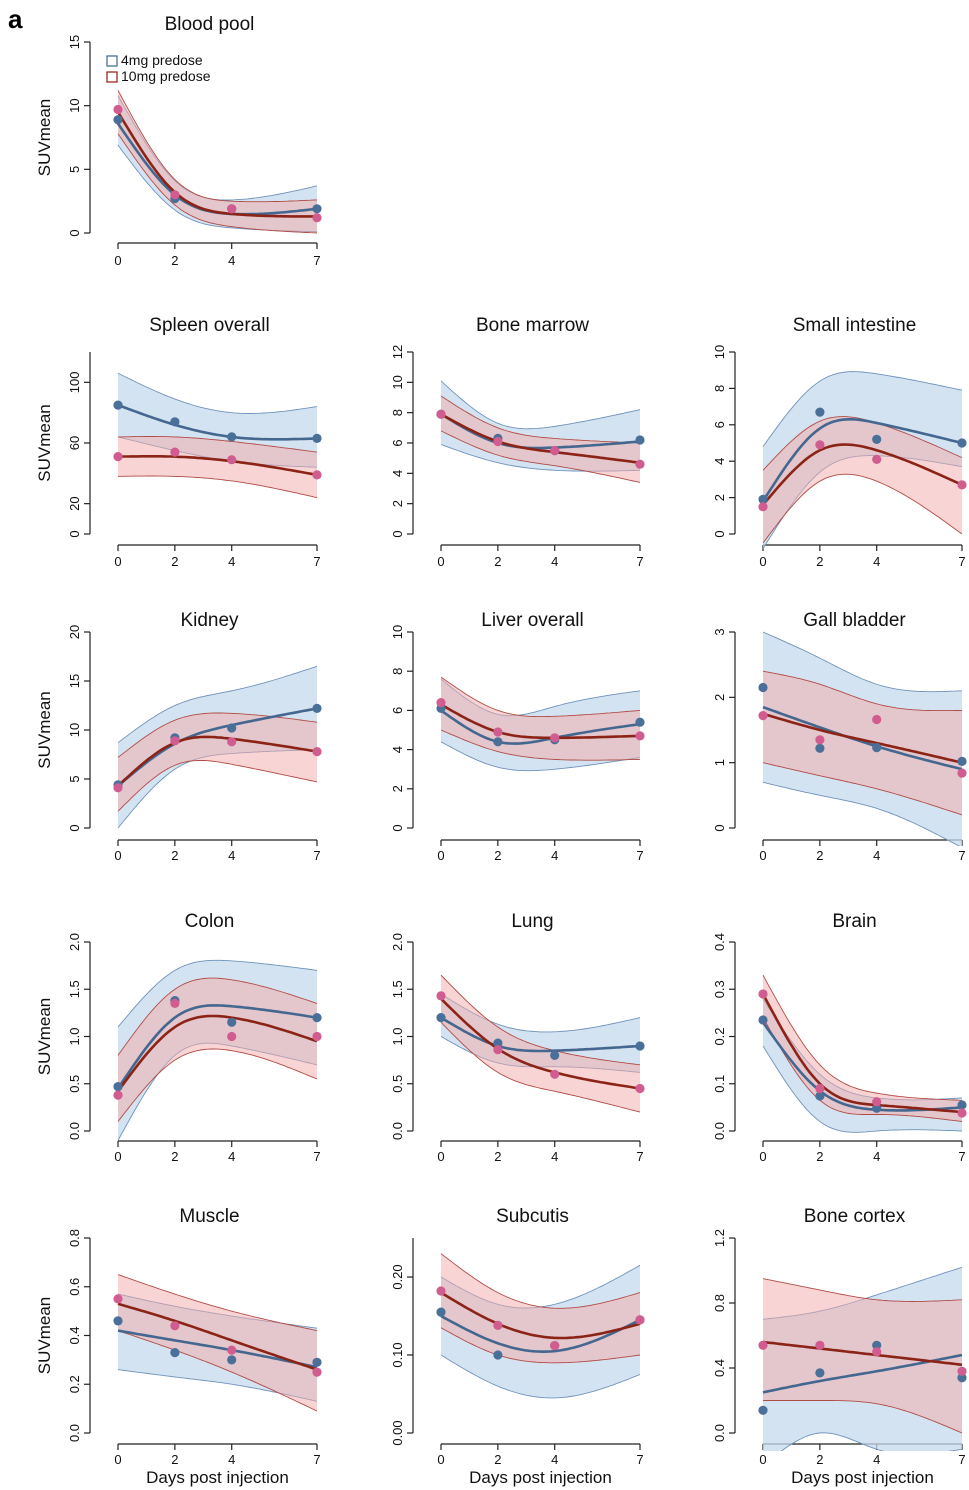 This screenshot has height=1490, width=969. I want to click on y-tick-label: 0.5, so click(397, 1084).